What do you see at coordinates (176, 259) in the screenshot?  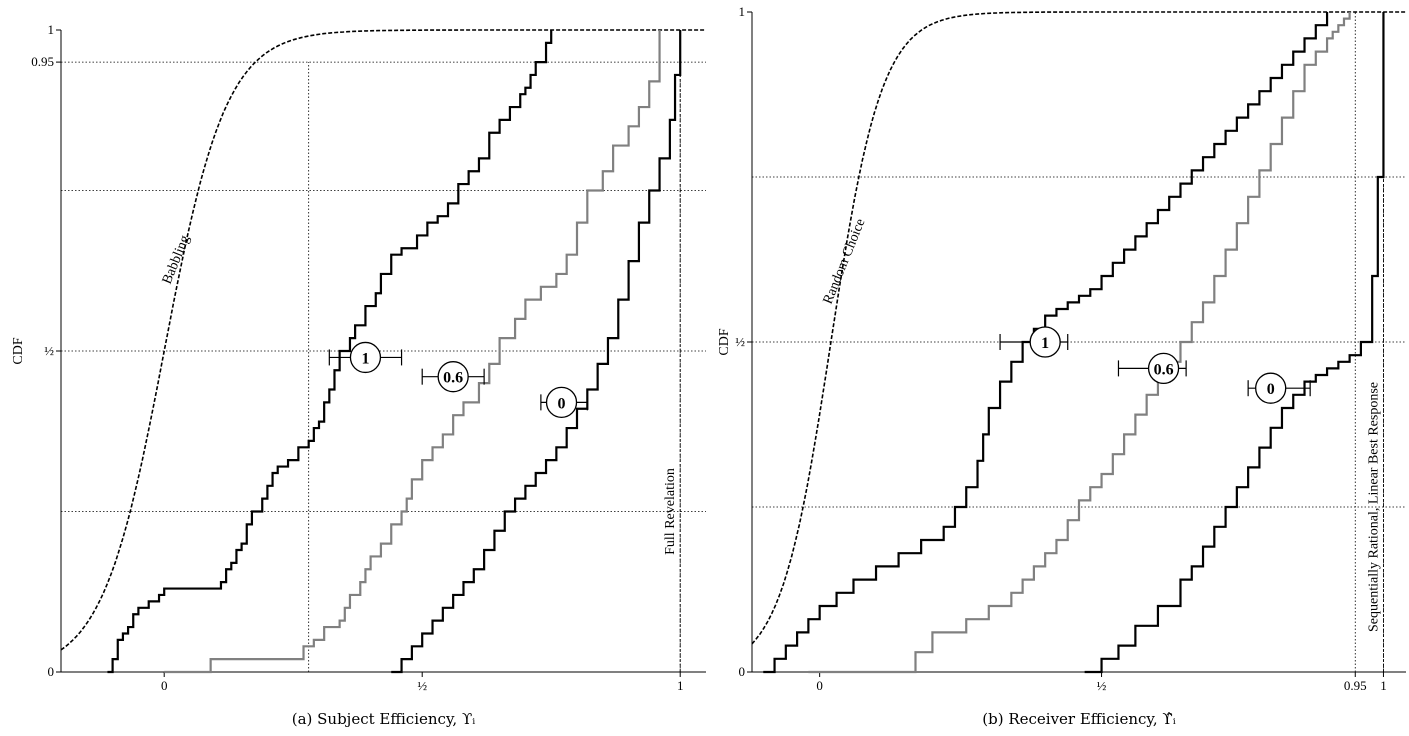 I see `reference-label: Babbling` at bounding box center [176, 259].